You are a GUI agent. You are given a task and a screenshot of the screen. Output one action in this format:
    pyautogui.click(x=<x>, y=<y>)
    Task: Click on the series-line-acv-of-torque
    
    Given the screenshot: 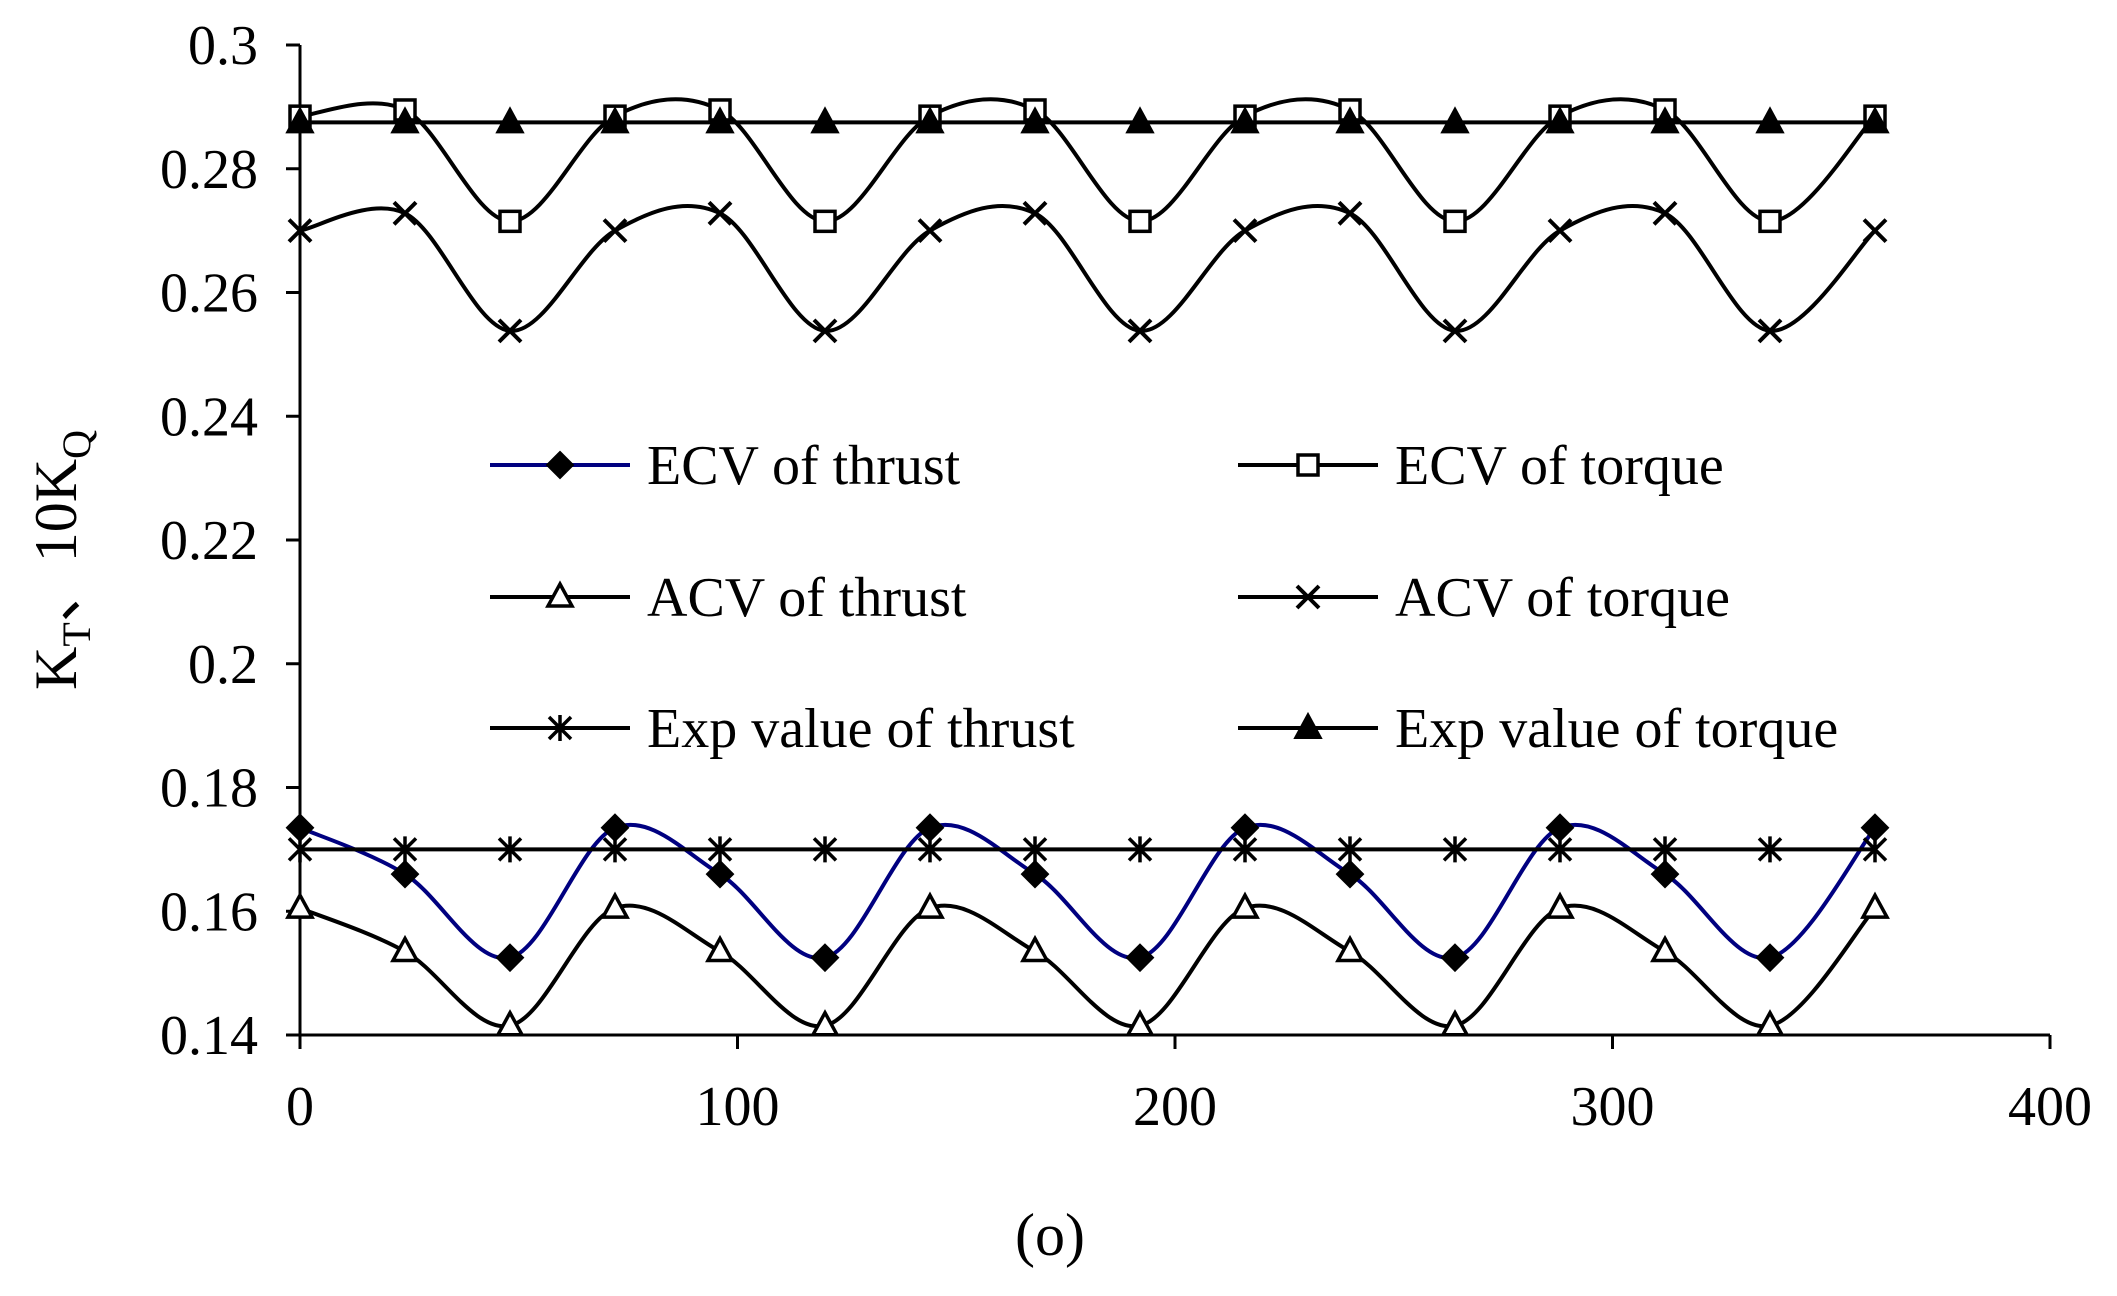 What is the action you would take?
    pyautogui.click(x=1088, y=268)
    